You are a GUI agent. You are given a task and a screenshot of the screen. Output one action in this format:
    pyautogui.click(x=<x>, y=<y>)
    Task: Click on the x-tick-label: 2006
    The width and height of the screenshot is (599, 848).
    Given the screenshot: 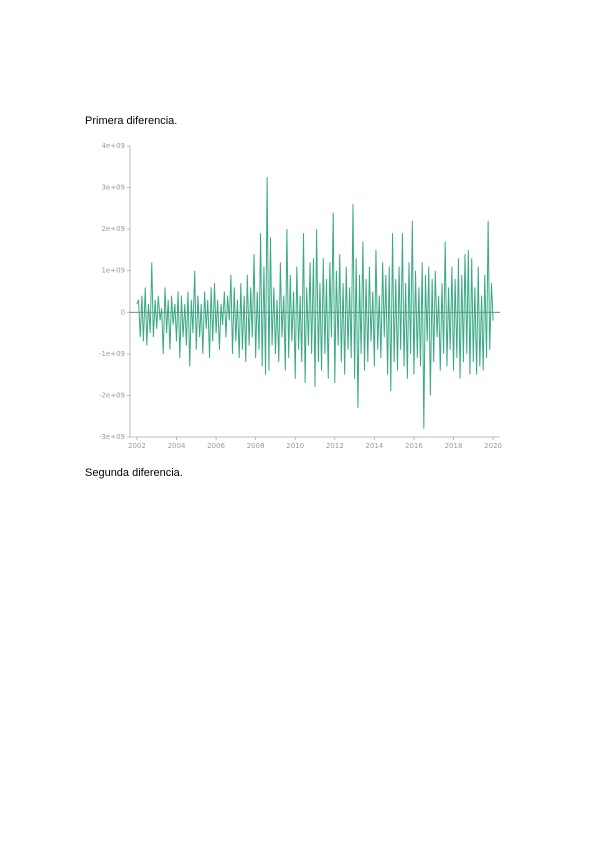 What is the action you would take?
    pyautogui.click(x=216, y=446)
    